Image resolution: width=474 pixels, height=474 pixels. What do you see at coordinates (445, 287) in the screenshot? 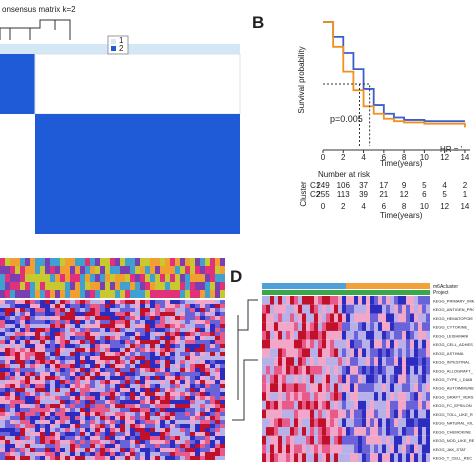
I see `annot-label: m6Acluster` at bounding box center [445, 287].